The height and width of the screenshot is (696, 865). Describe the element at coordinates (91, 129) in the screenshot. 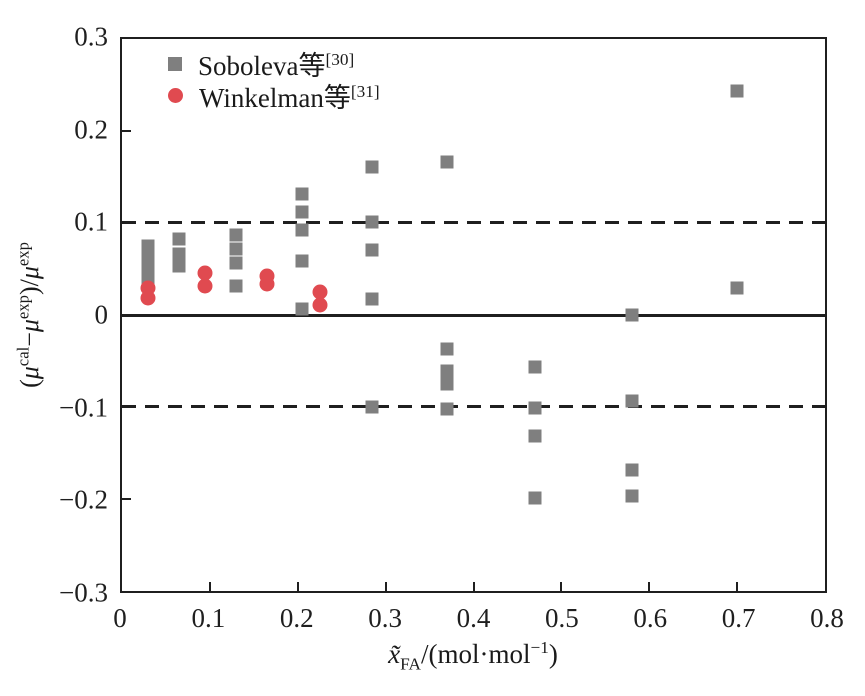

I see `y-tick-label: 0.2` at that location.